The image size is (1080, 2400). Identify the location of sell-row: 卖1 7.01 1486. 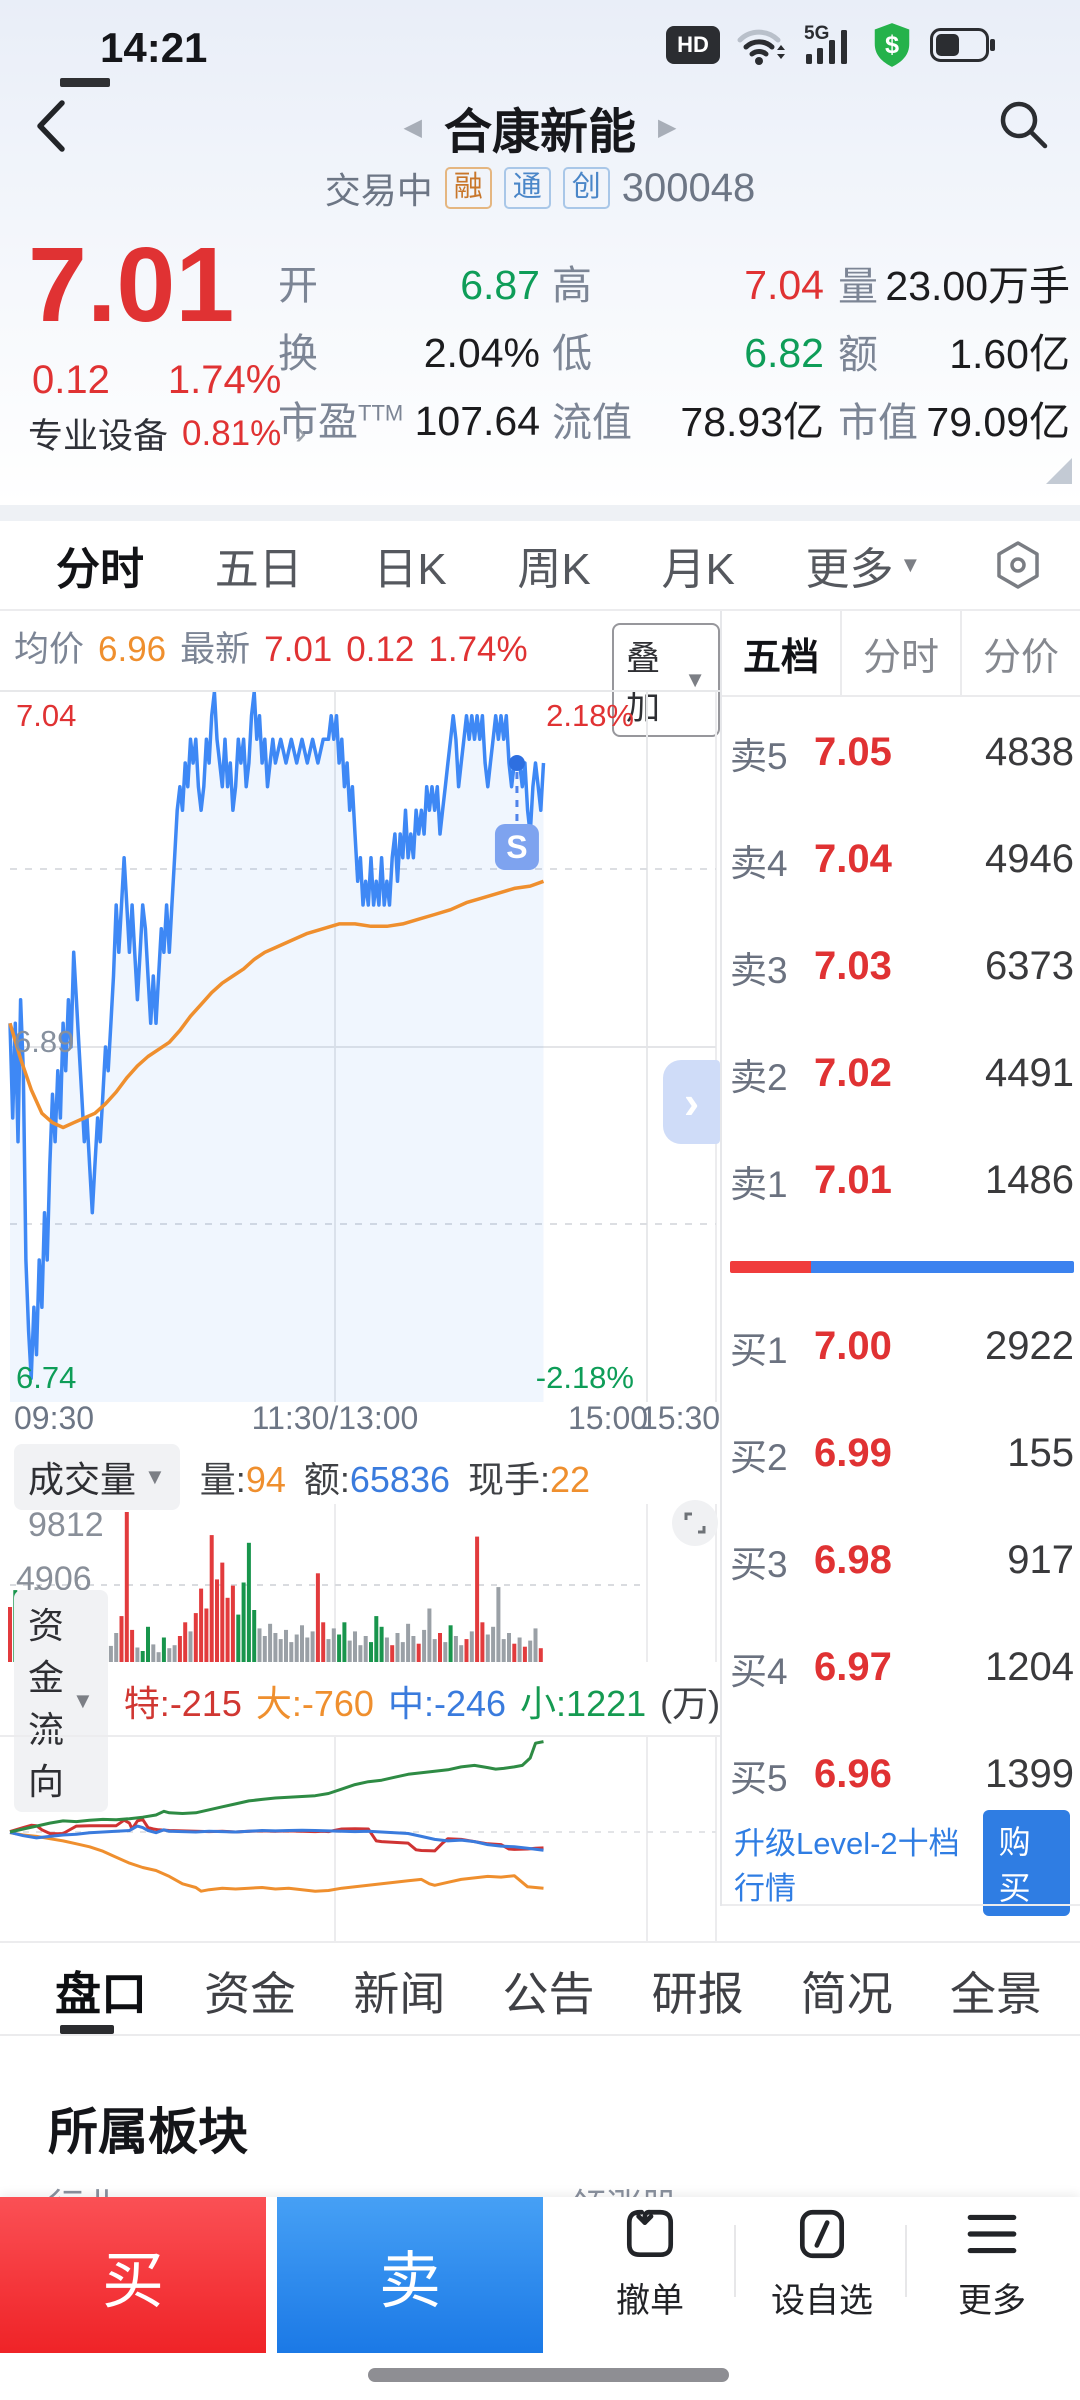
(902, 1181).